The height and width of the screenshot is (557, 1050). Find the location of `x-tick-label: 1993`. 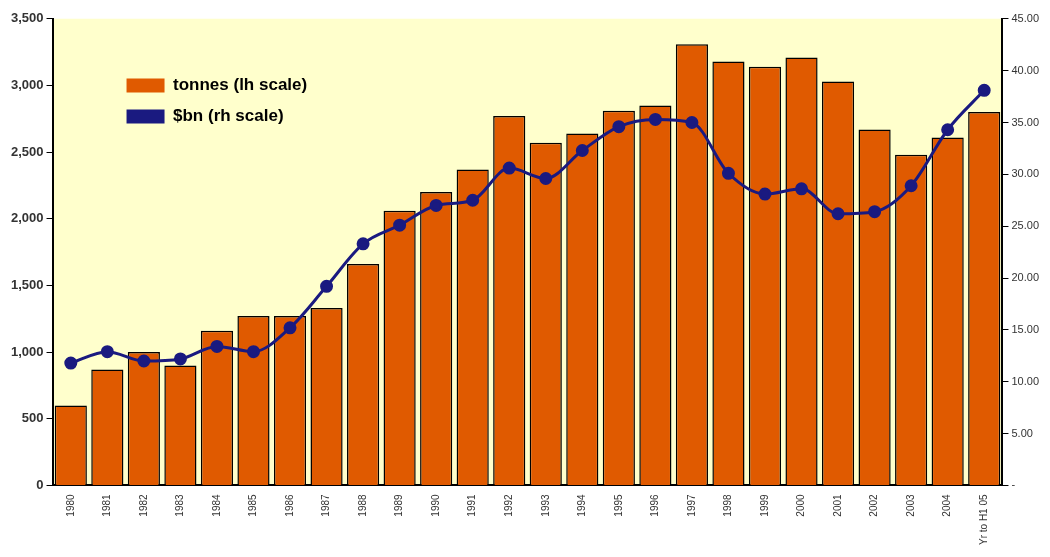

x-tick-label: 1993 is located at coordinates (545, 505).